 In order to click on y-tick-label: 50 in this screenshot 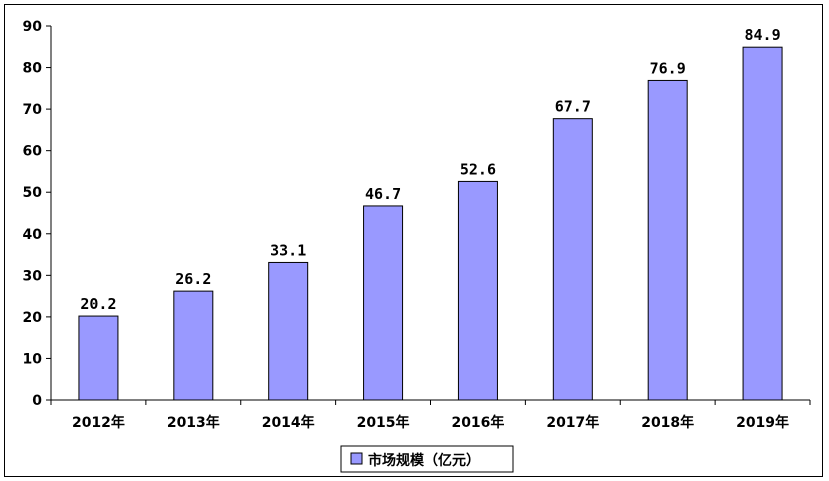, I will do `click(33, 193)`.